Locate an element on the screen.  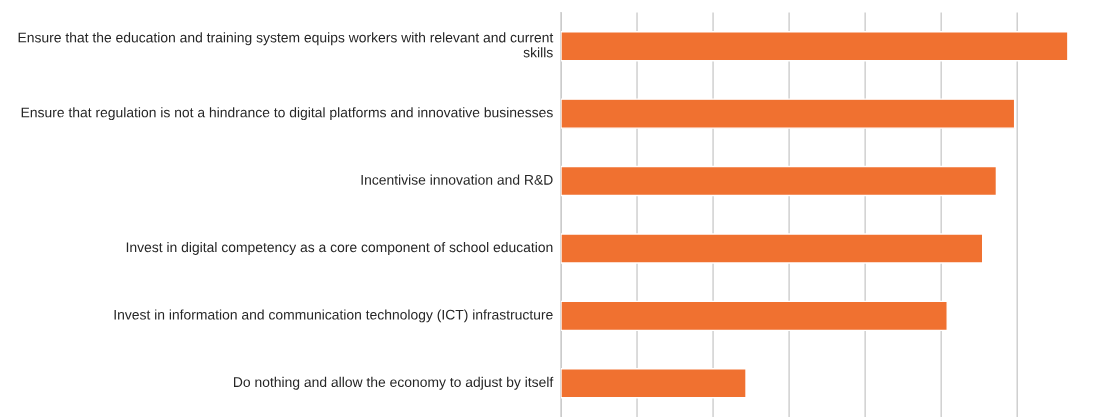
y-tick-label: Invest in information and communication technology (ICT) infrastructure is located at coordinates (333, 316).